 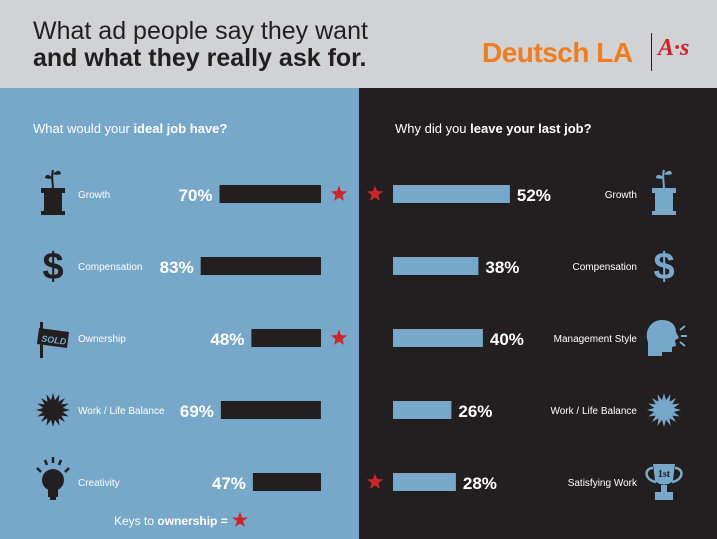 What do you see at coordinates (534, 195) in the screenshot?
I see `right-value-label: 52%` at bounding box center [534, 195].